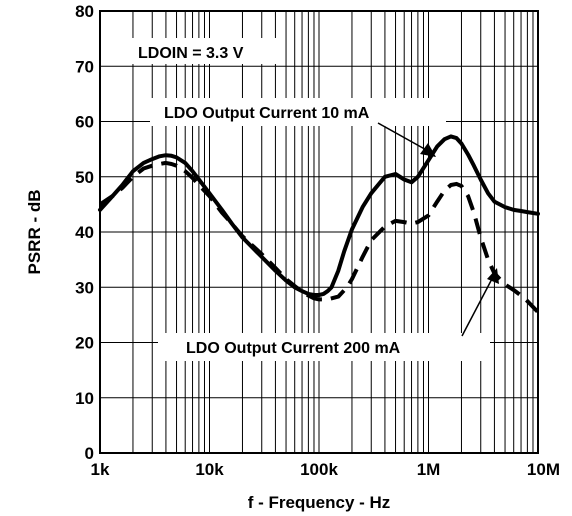 The width and height of the screenshot is (572, 516). Describe the element at coordinates (84, 11) in the screenshot. I see `y-tick-label: 80` at that location.